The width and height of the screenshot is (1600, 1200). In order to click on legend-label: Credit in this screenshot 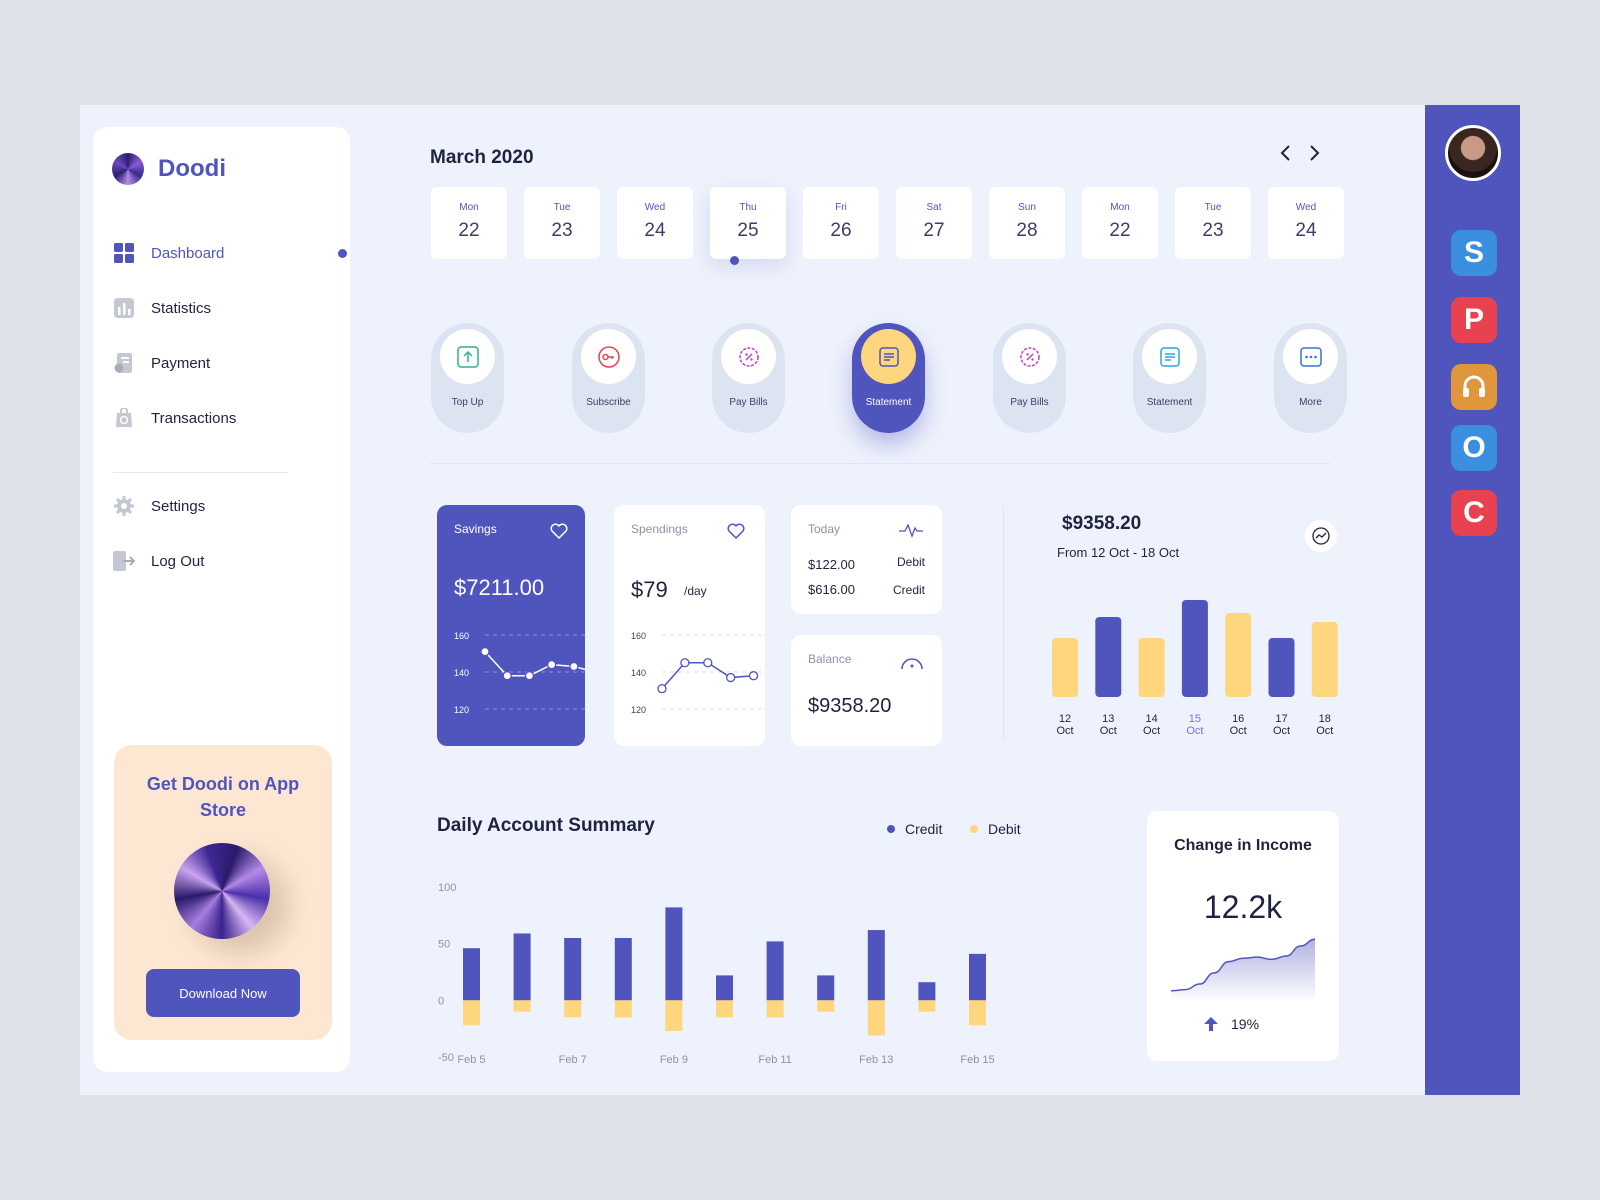, I will do `click(924, 829)`.